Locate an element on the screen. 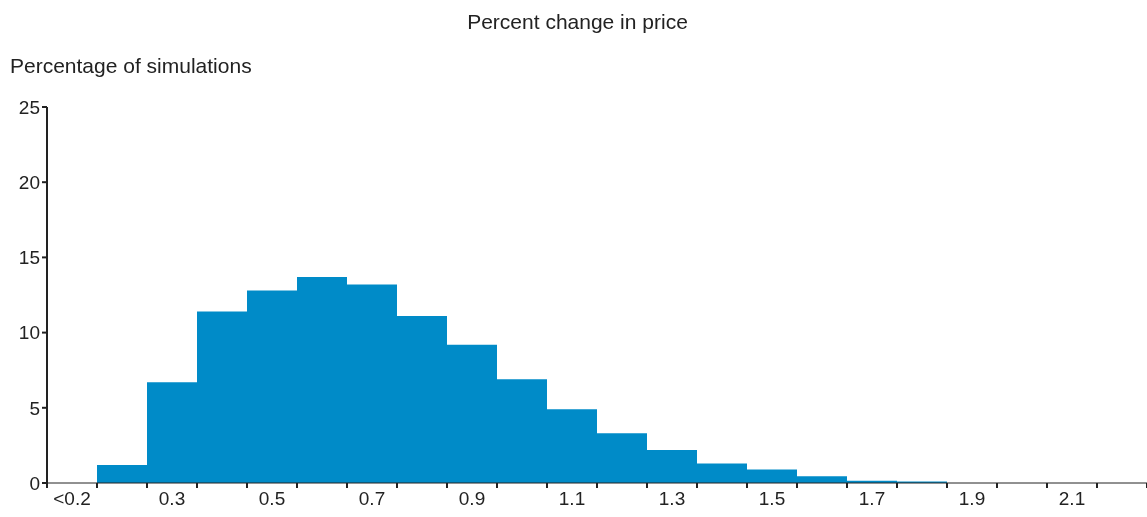  x-tick-label: 0.9 is located at coordinates (472, 498).